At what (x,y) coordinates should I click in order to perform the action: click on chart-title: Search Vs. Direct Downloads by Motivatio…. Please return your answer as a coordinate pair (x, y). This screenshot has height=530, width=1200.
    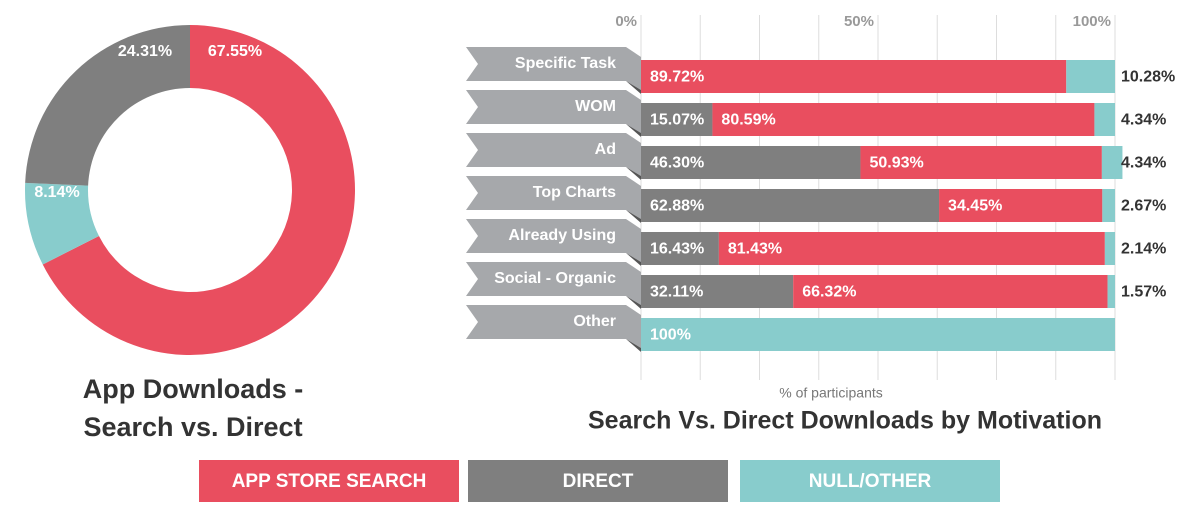
    Looking at the image, I should click on (845, 421).